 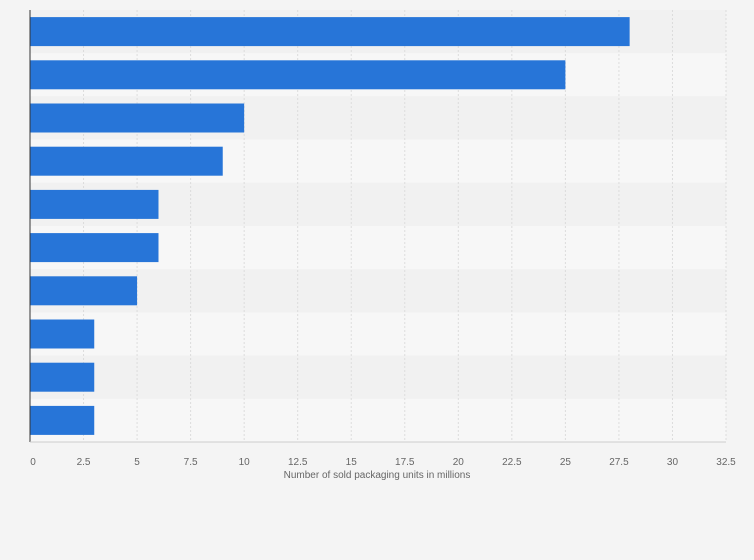 What do you see at coordinates (84, 462) in the screenshot?
I see `x-tick-label: 2.5` at bounding box center [84, 462].